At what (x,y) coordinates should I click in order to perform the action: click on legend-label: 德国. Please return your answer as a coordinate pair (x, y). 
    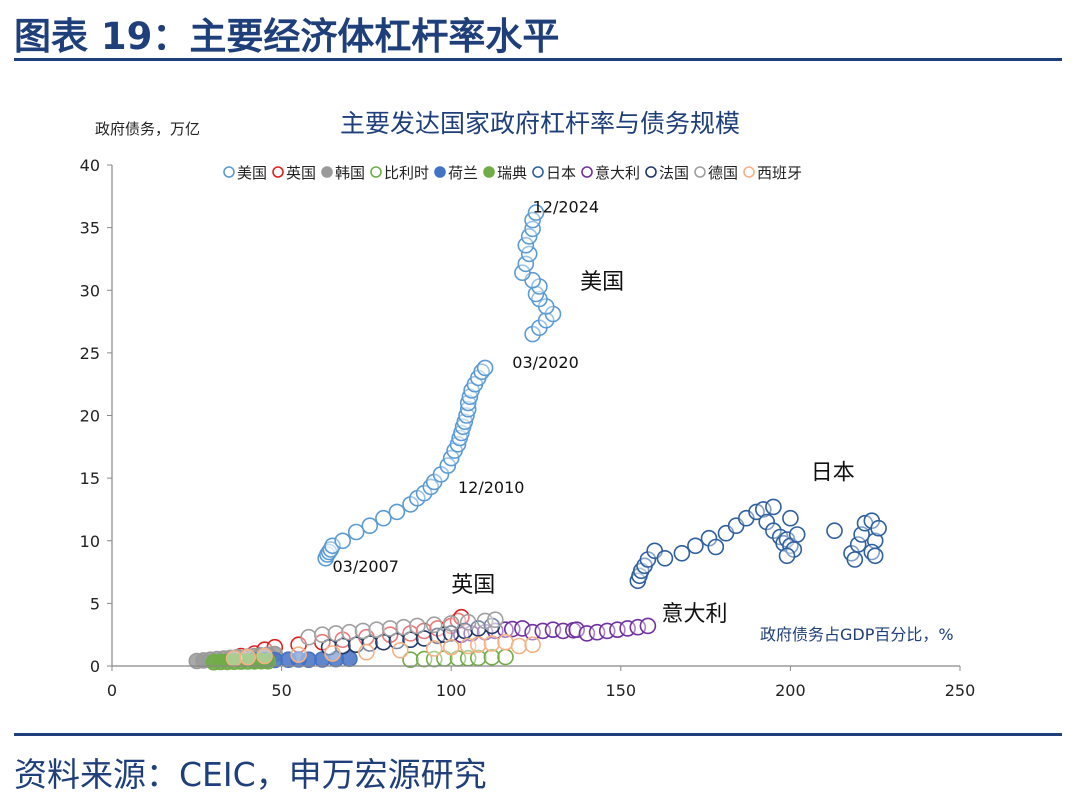
    Looking at the image, I should click on (723, 173).